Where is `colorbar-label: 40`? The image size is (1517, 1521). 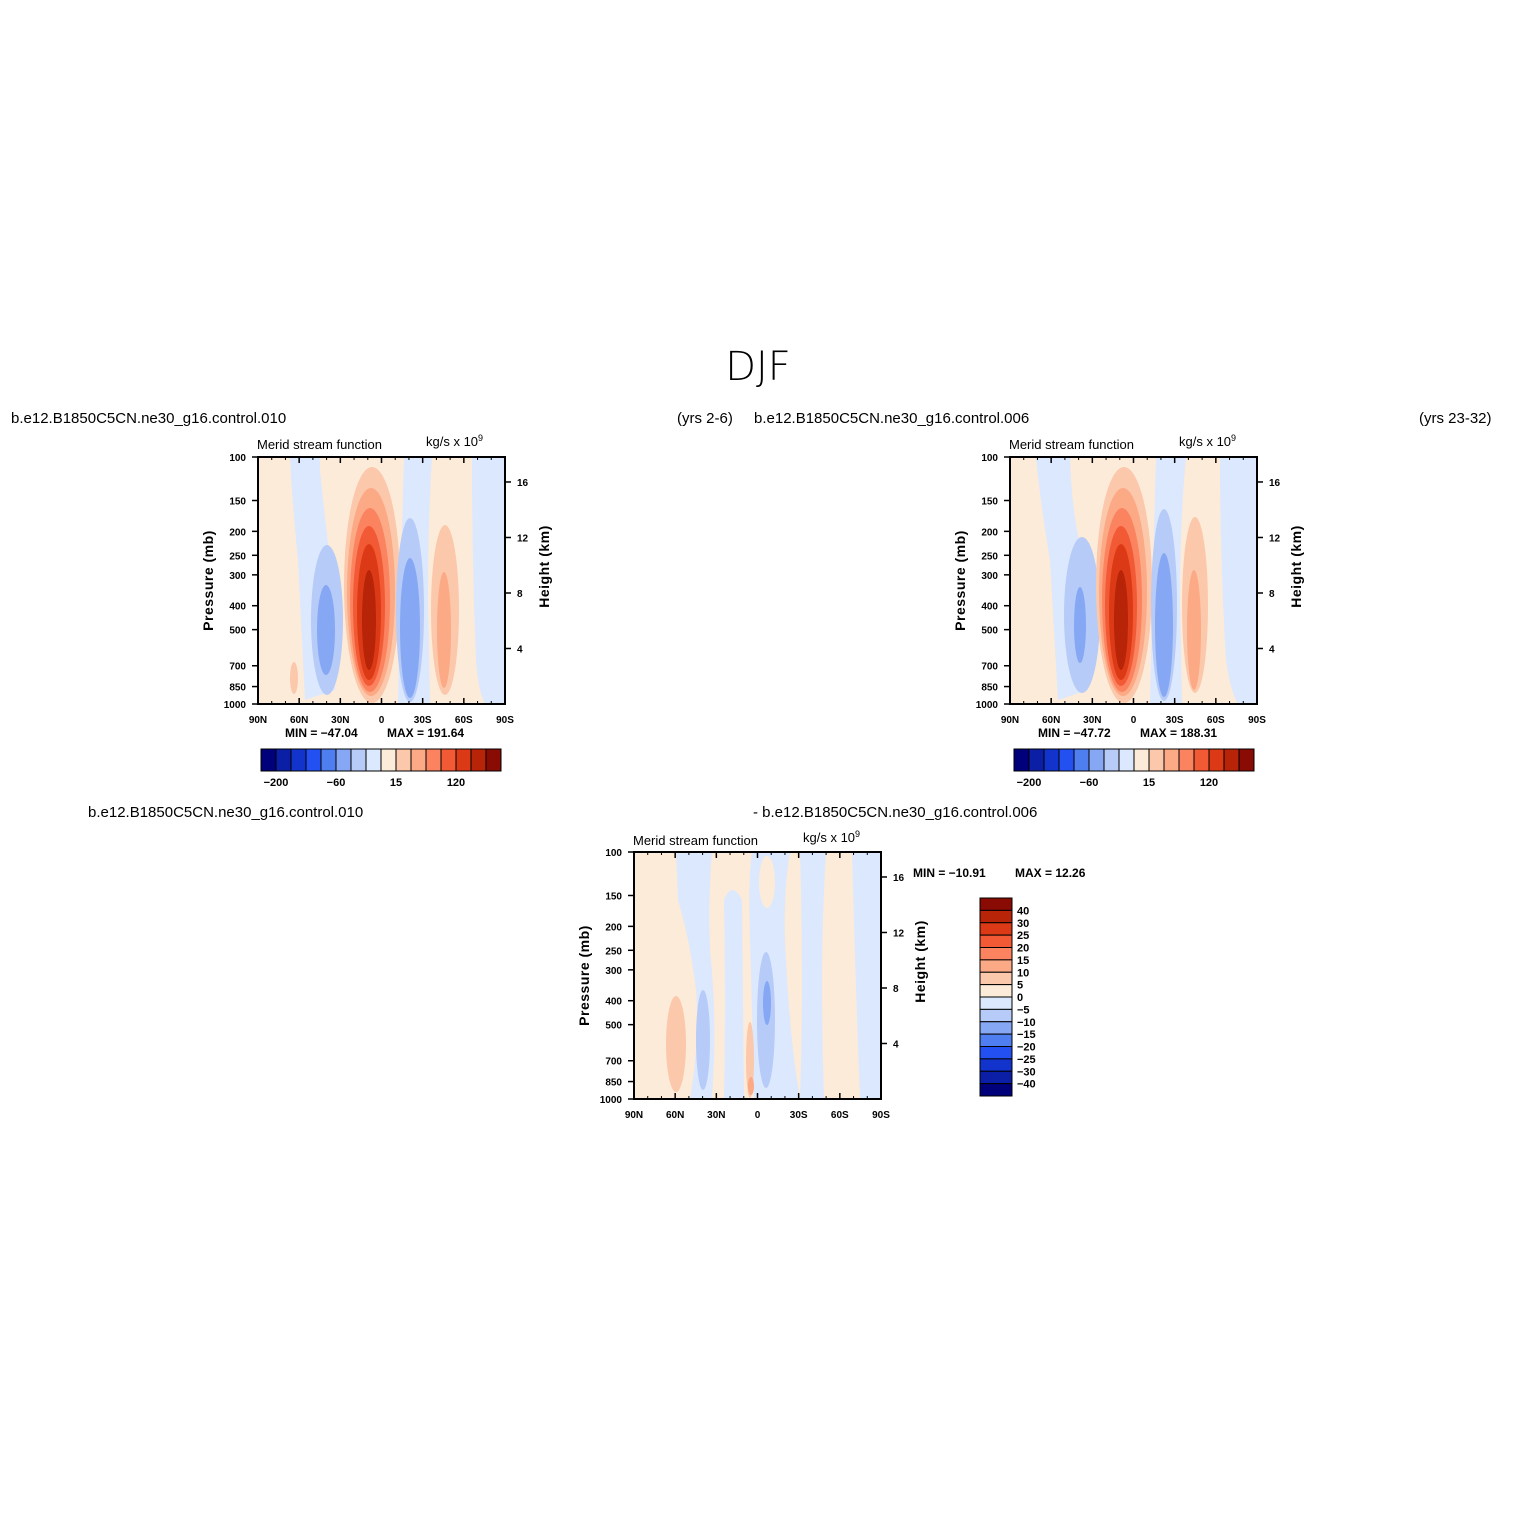
colorbar-label: 40 is located at coordinates (1023, 911).